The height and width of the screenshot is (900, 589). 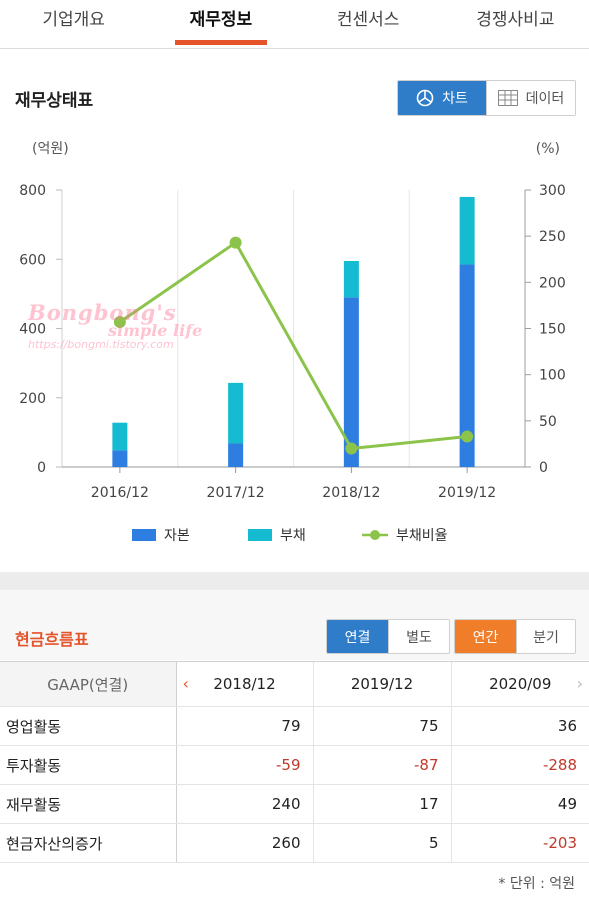 I want to click on y-right-tick-label: 50, so click(x=548, y=422).